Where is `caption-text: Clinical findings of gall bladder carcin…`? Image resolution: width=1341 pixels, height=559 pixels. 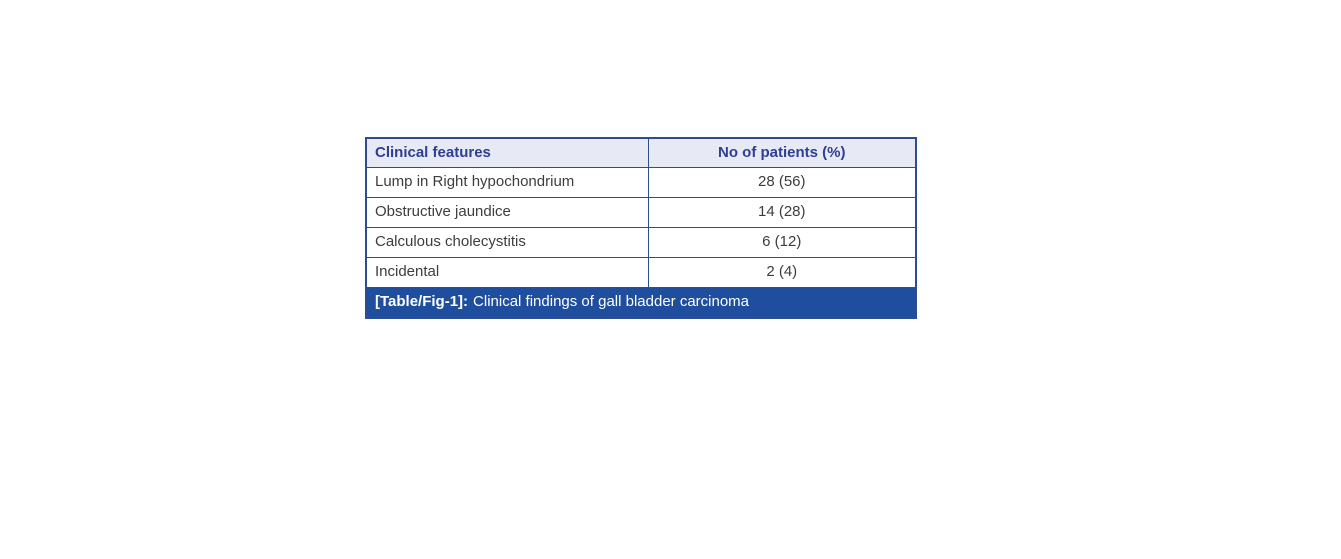 caption-text: Clinical findings of gall bladder carcin… is located at coordinates (611, 302).